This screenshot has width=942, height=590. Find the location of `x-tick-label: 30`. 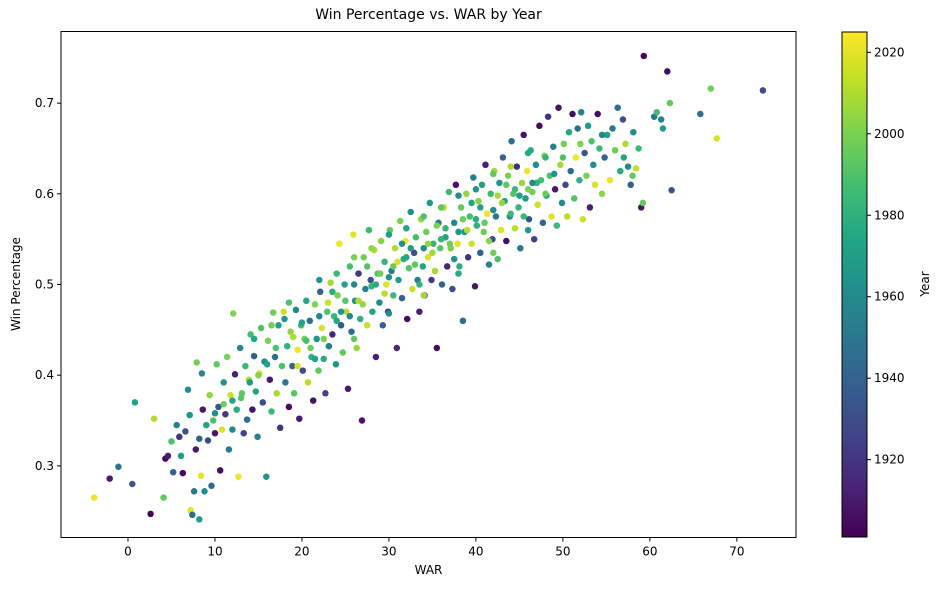

x-tick-label: 30 is located at coordinates (388, 552).